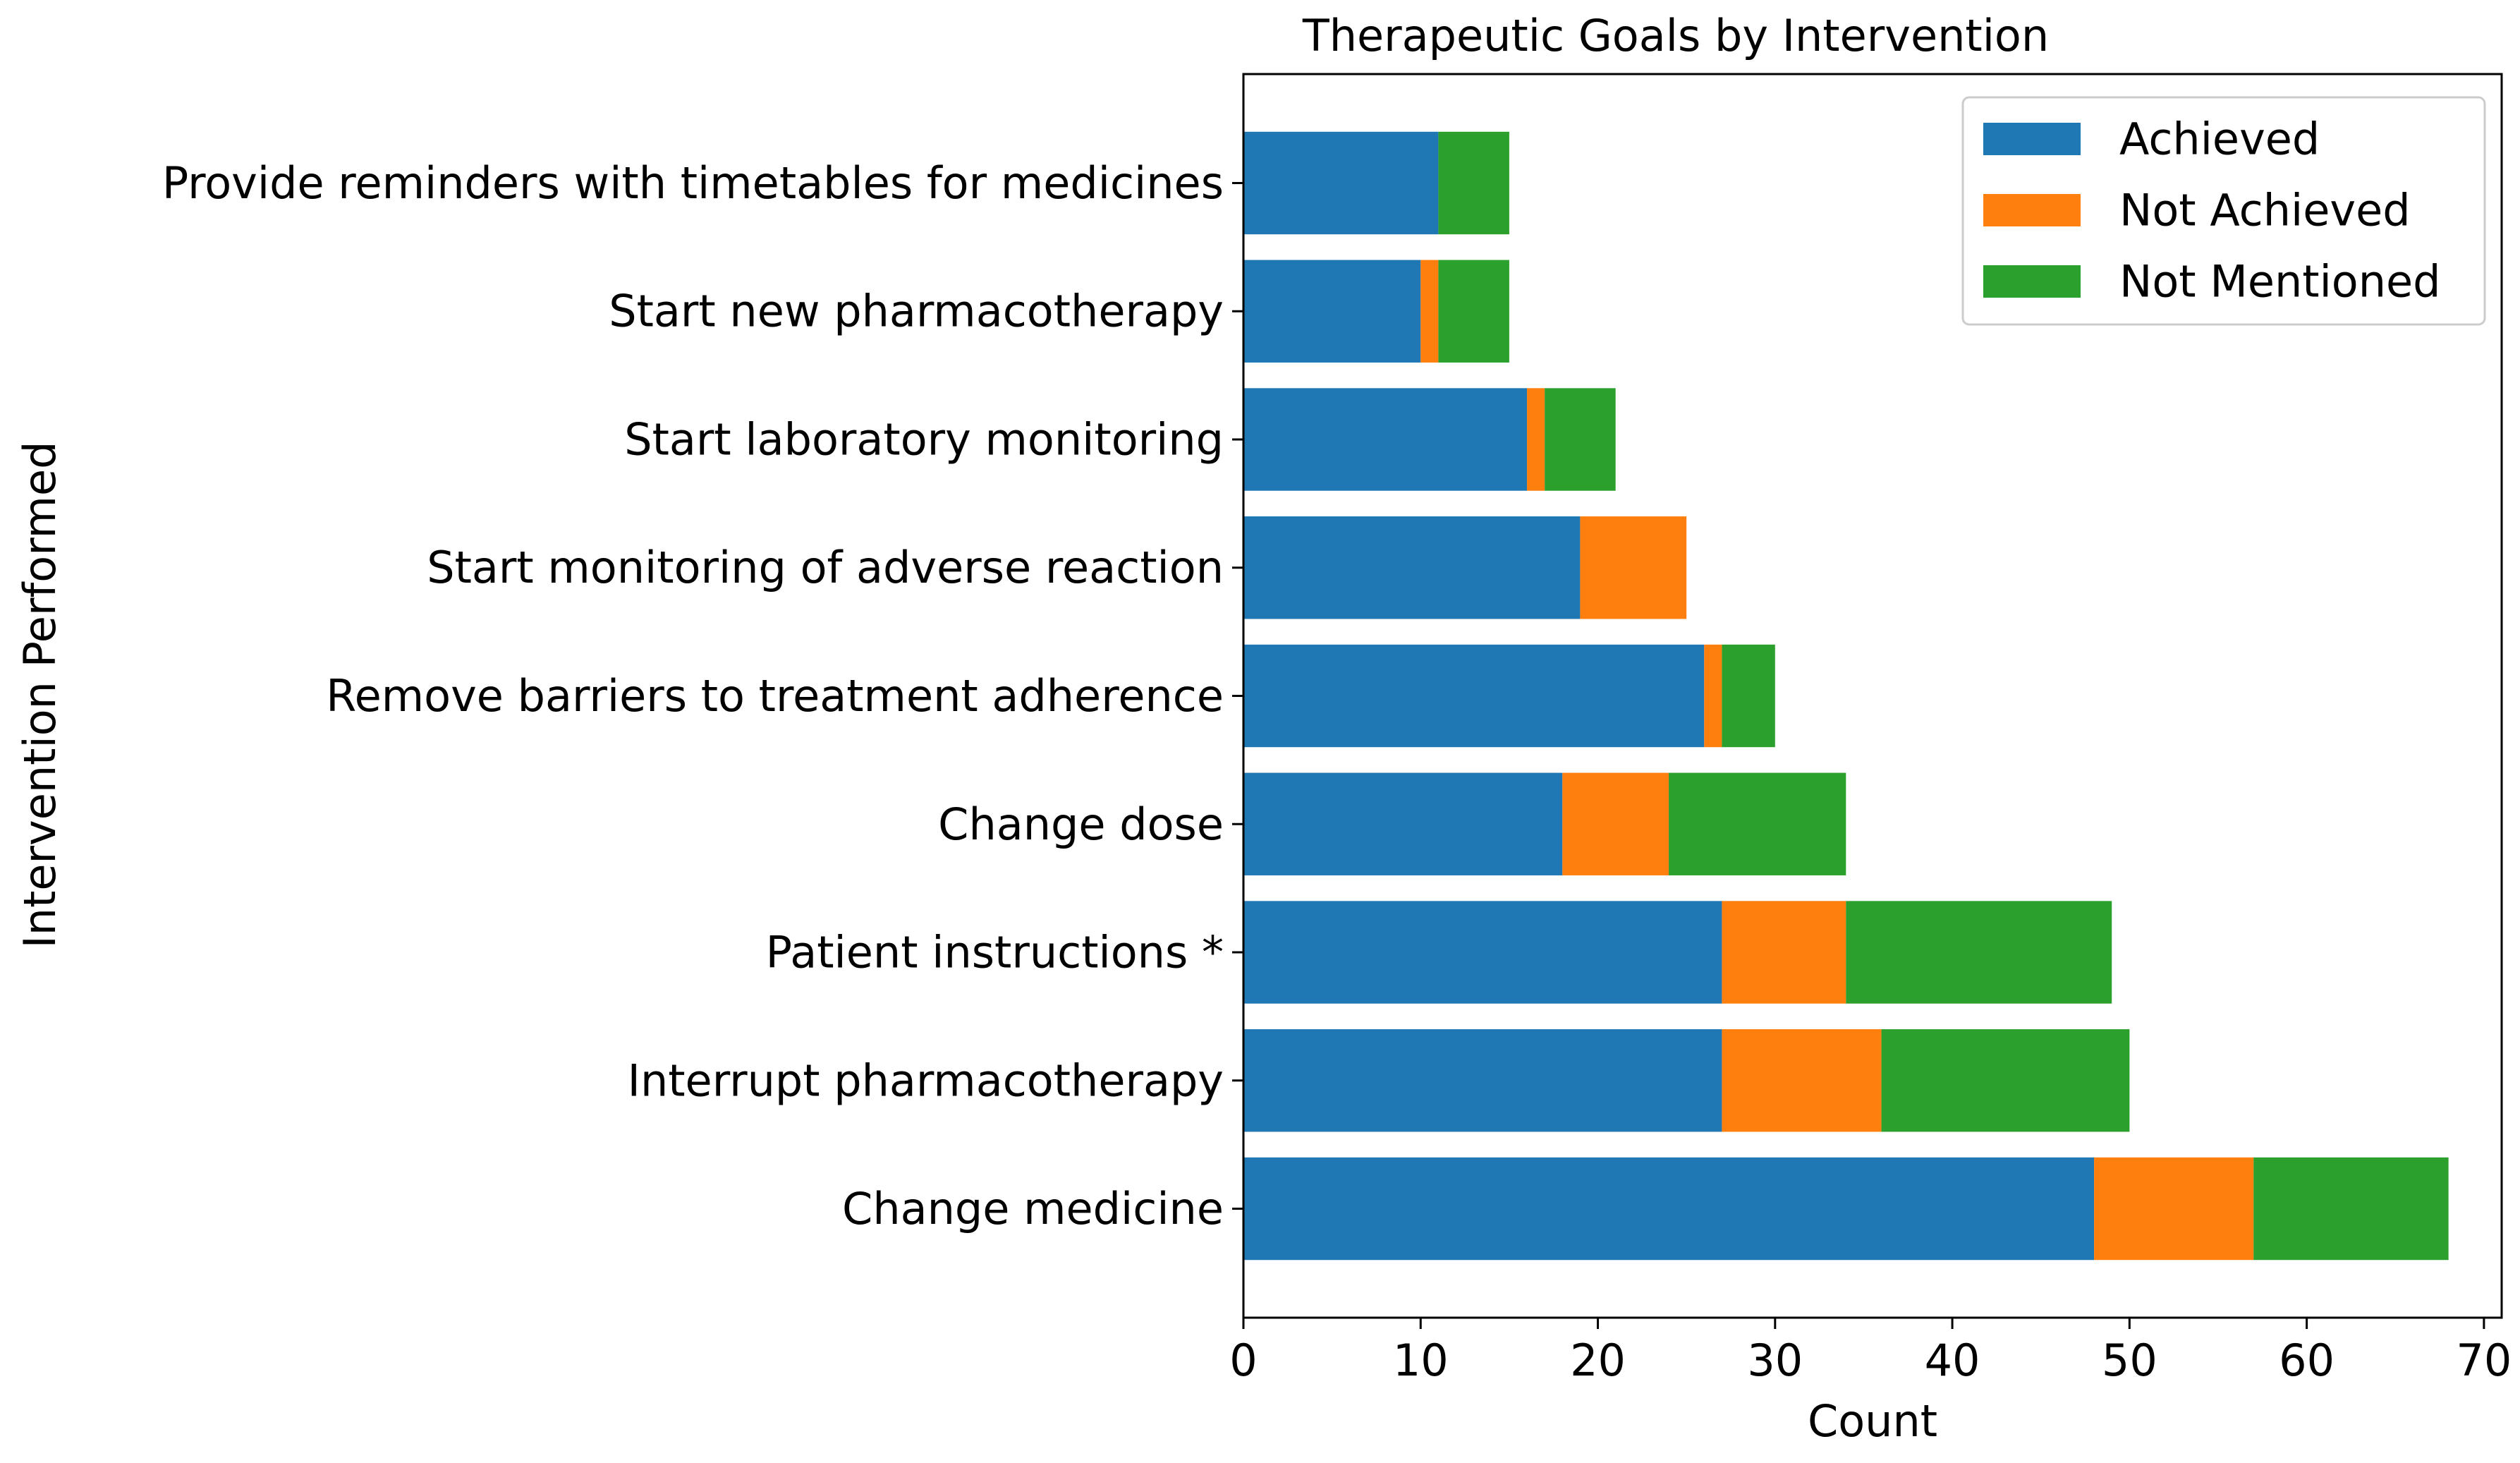 The height and width of the screenshot is (1463, 2520). I want to click on legend-frame, so click(2223, 211).